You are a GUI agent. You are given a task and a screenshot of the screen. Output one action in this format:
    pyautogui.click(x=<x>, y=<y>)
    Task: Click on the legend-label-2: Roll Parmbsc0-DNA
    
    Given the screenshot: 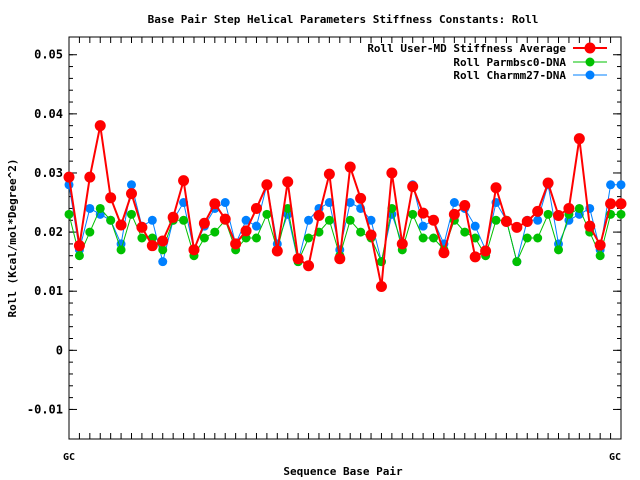 What is the action you would take?
    pyautogui.click(x=509, y=62)
    